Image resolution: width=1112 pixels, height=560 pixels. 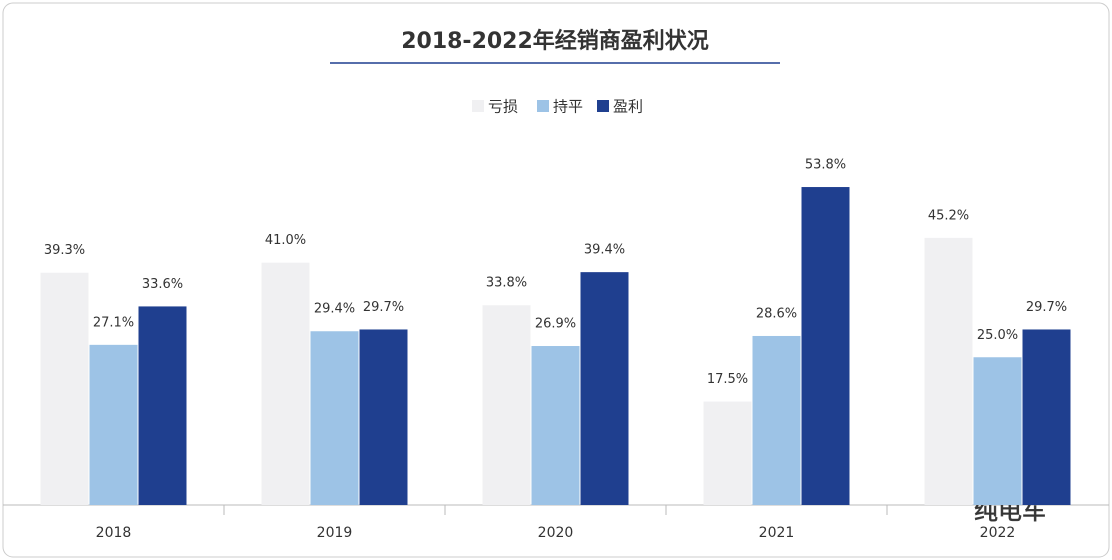 I want to click on value-label: 17.5%, so click(x=727, y=379).